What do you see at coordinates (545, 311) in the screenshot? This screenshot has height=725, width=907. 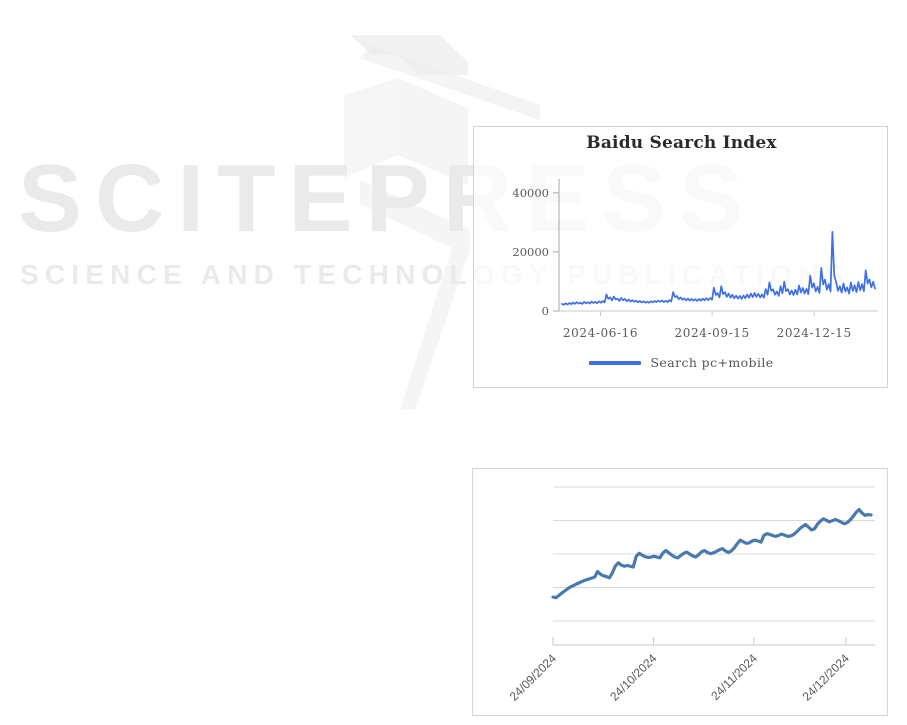 I see `svg-text: 0` at bounding box center [545, 311].